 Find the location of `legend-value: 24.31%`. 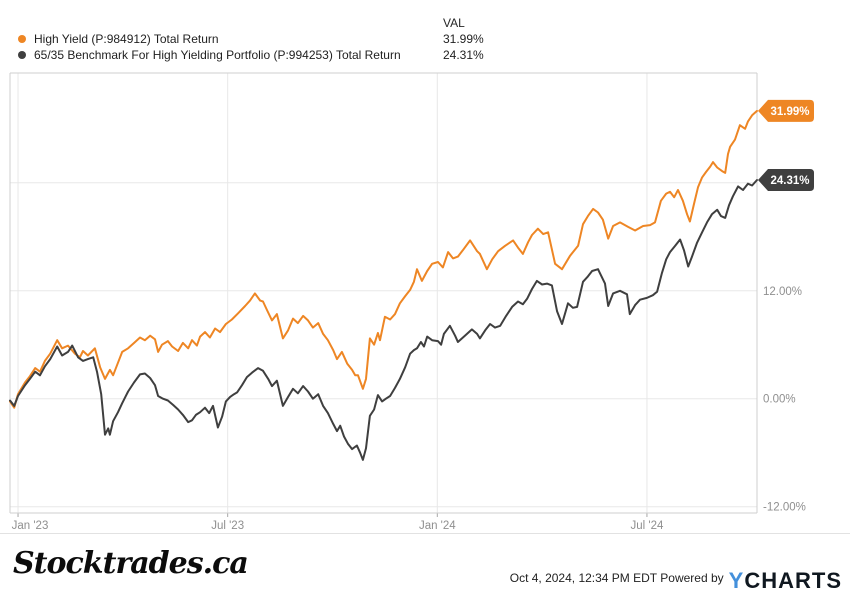

legend-value: 24.31% is located at coordinates (463, 55).